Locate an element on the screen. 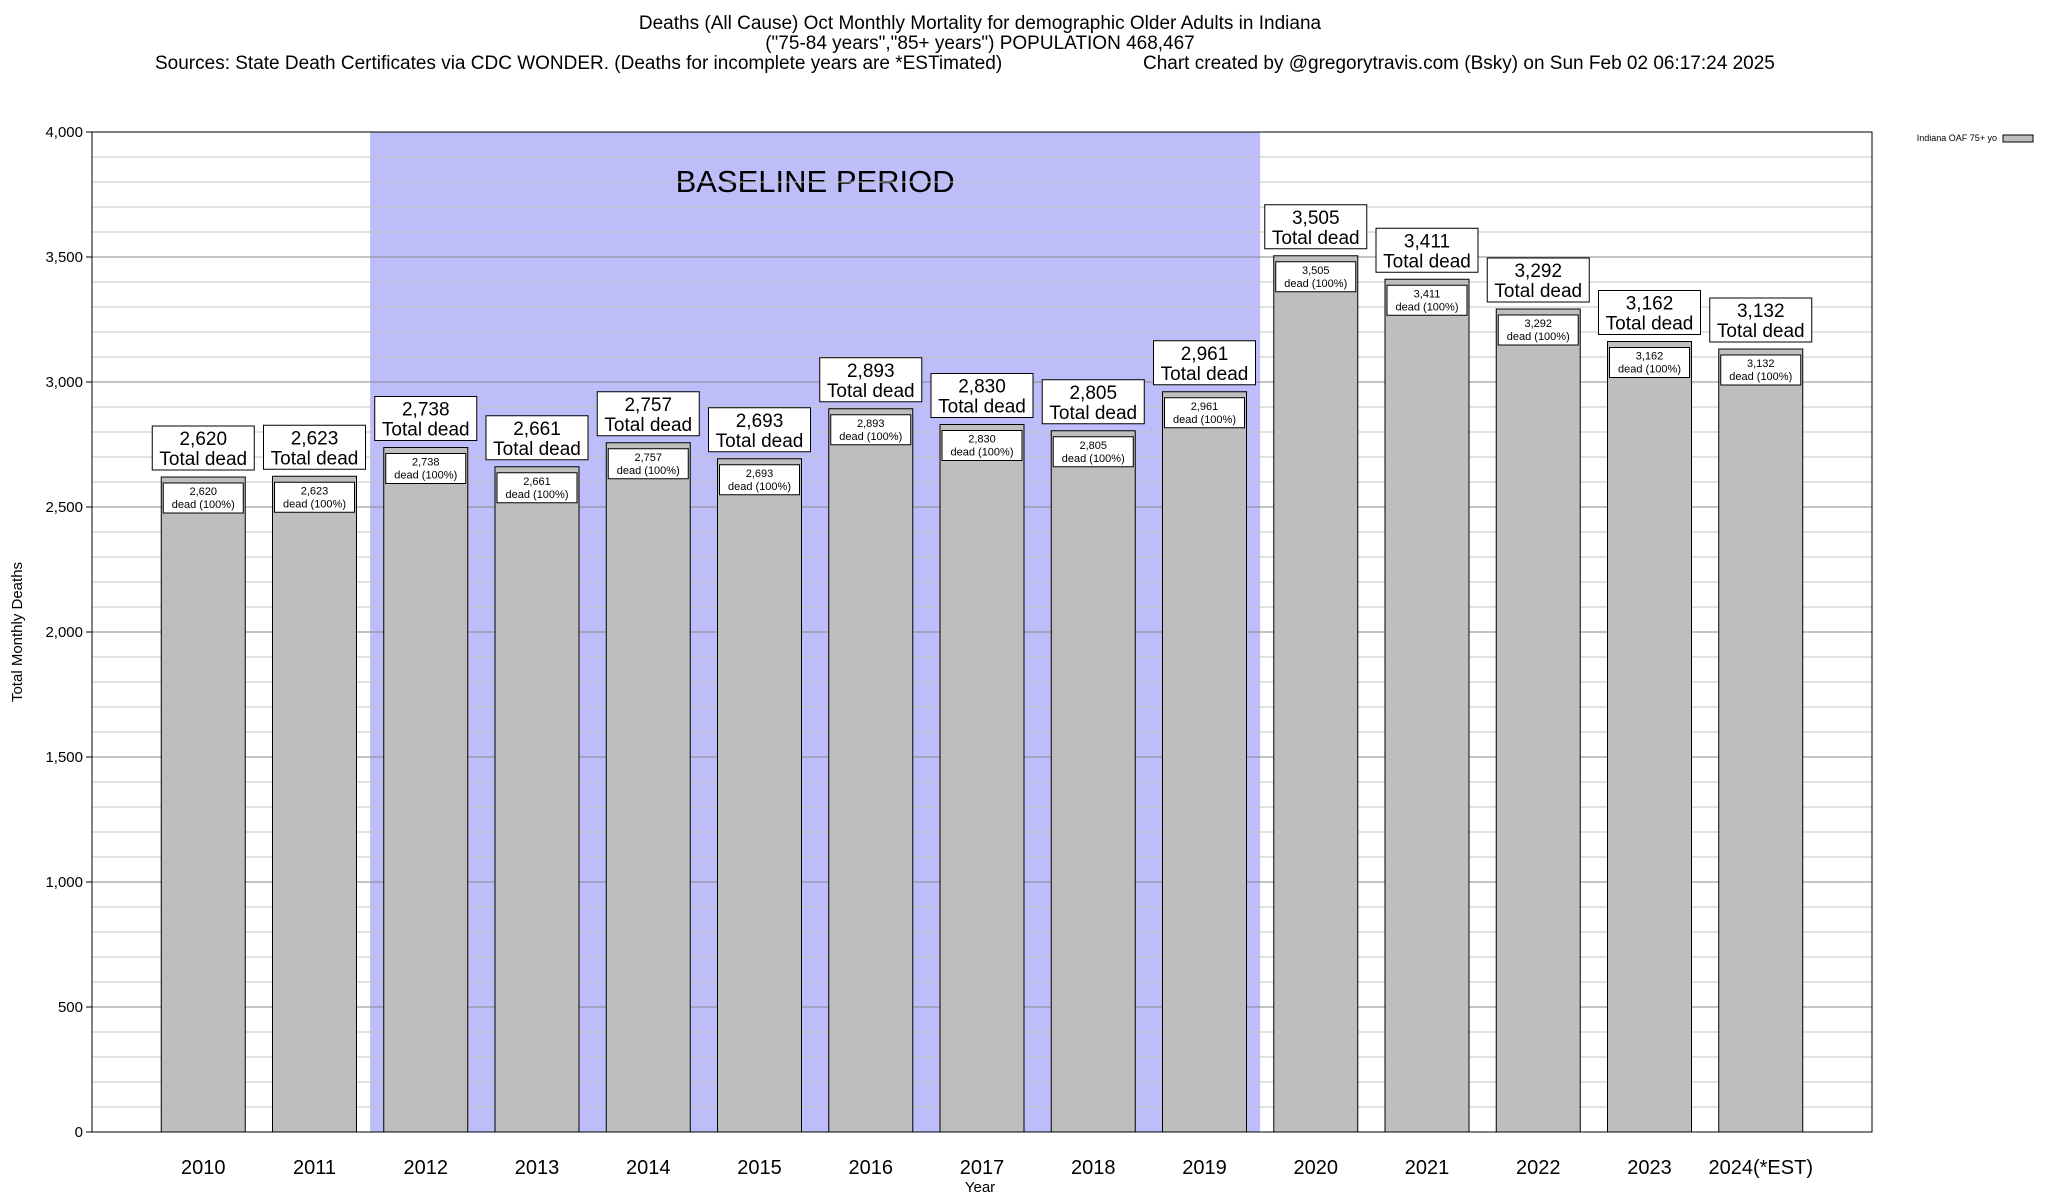 The image size is (2048, 1200). inner-value-label: 2,693 is located at coordinates (760, 474).